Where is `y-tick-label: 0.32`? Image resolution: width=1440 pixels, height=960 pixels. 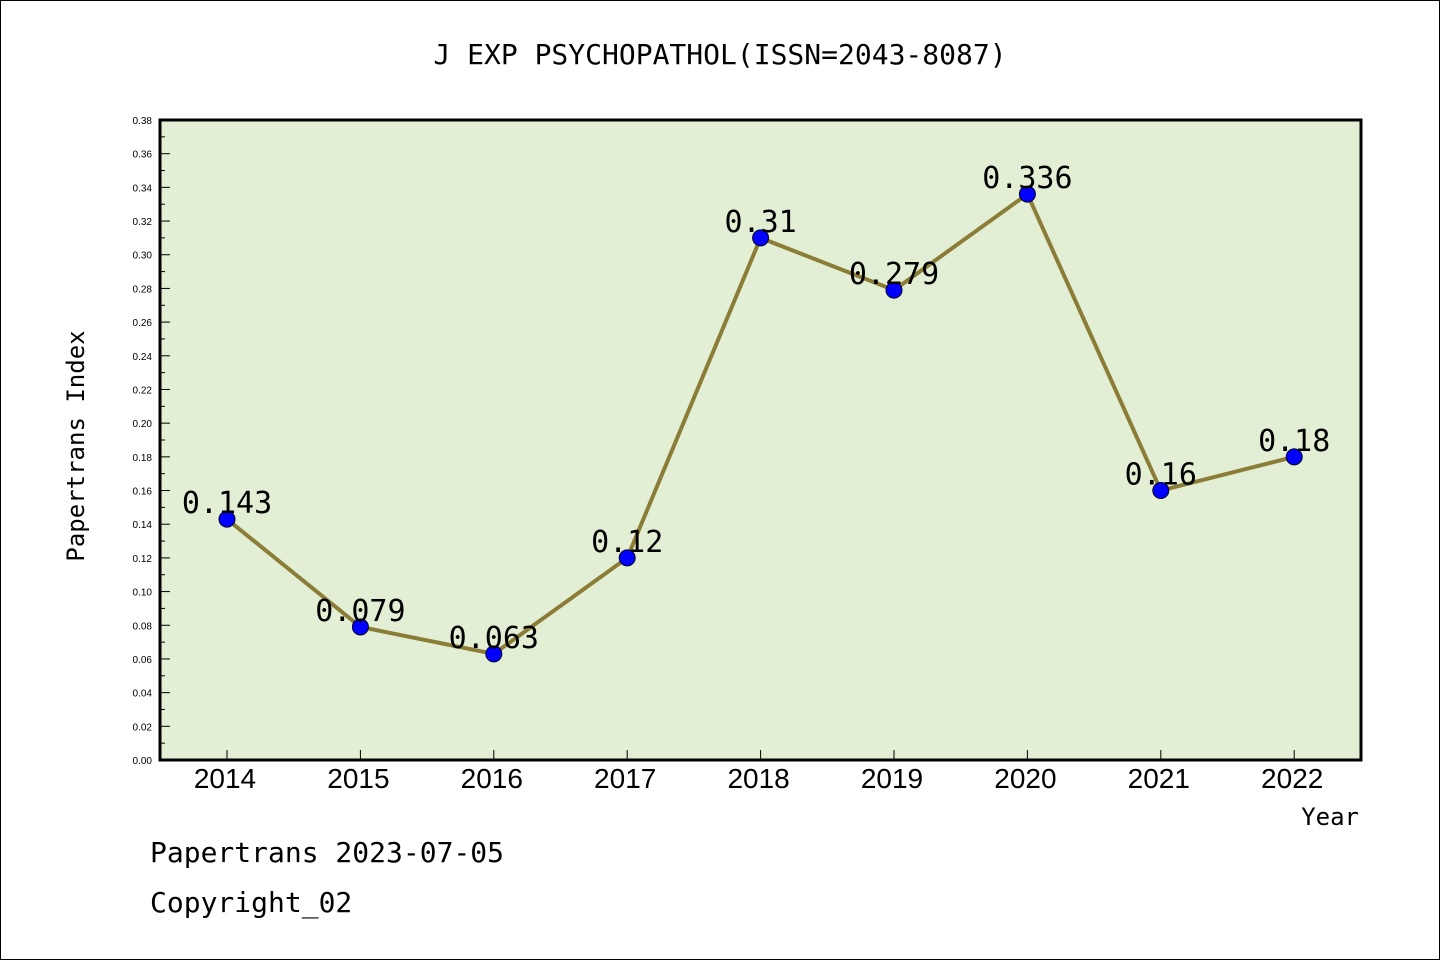
y-tick-label: 0.32 is located at coordinates (143, 222).